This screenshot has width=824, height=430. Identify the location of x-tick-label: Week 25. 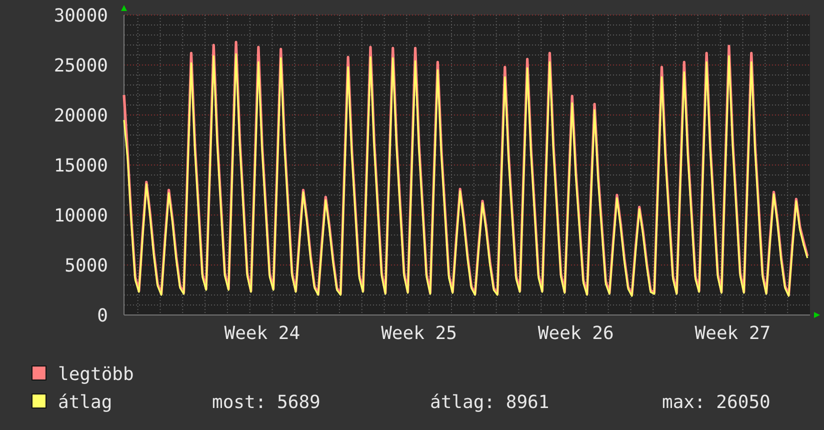
(419, 333).